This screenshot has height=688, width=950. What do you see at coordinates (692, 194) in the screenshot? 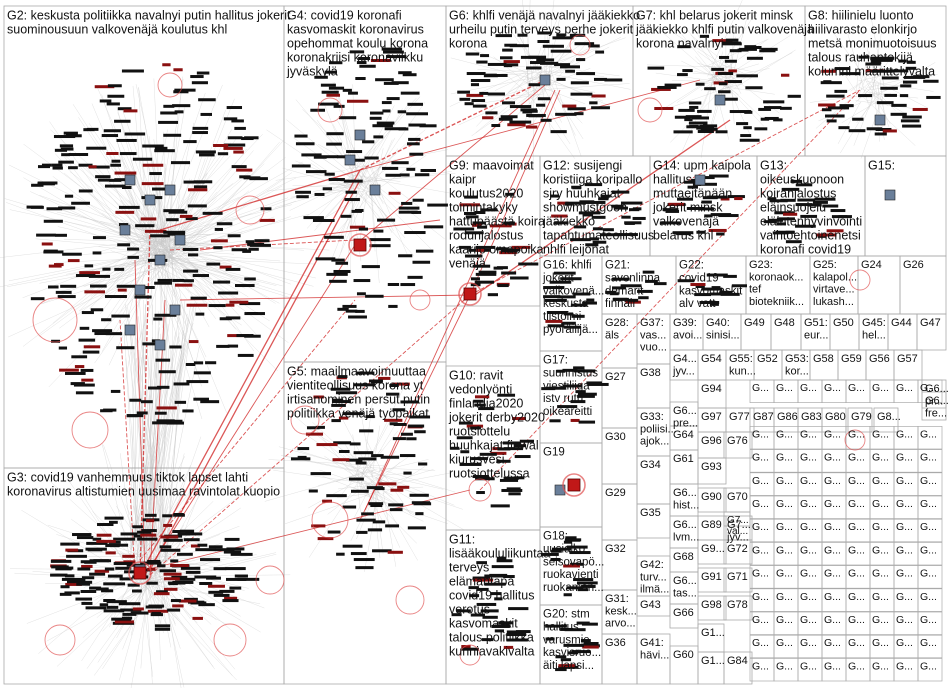
I see `group-label-line: muttaeitänään` at bounding box center [692, 194].